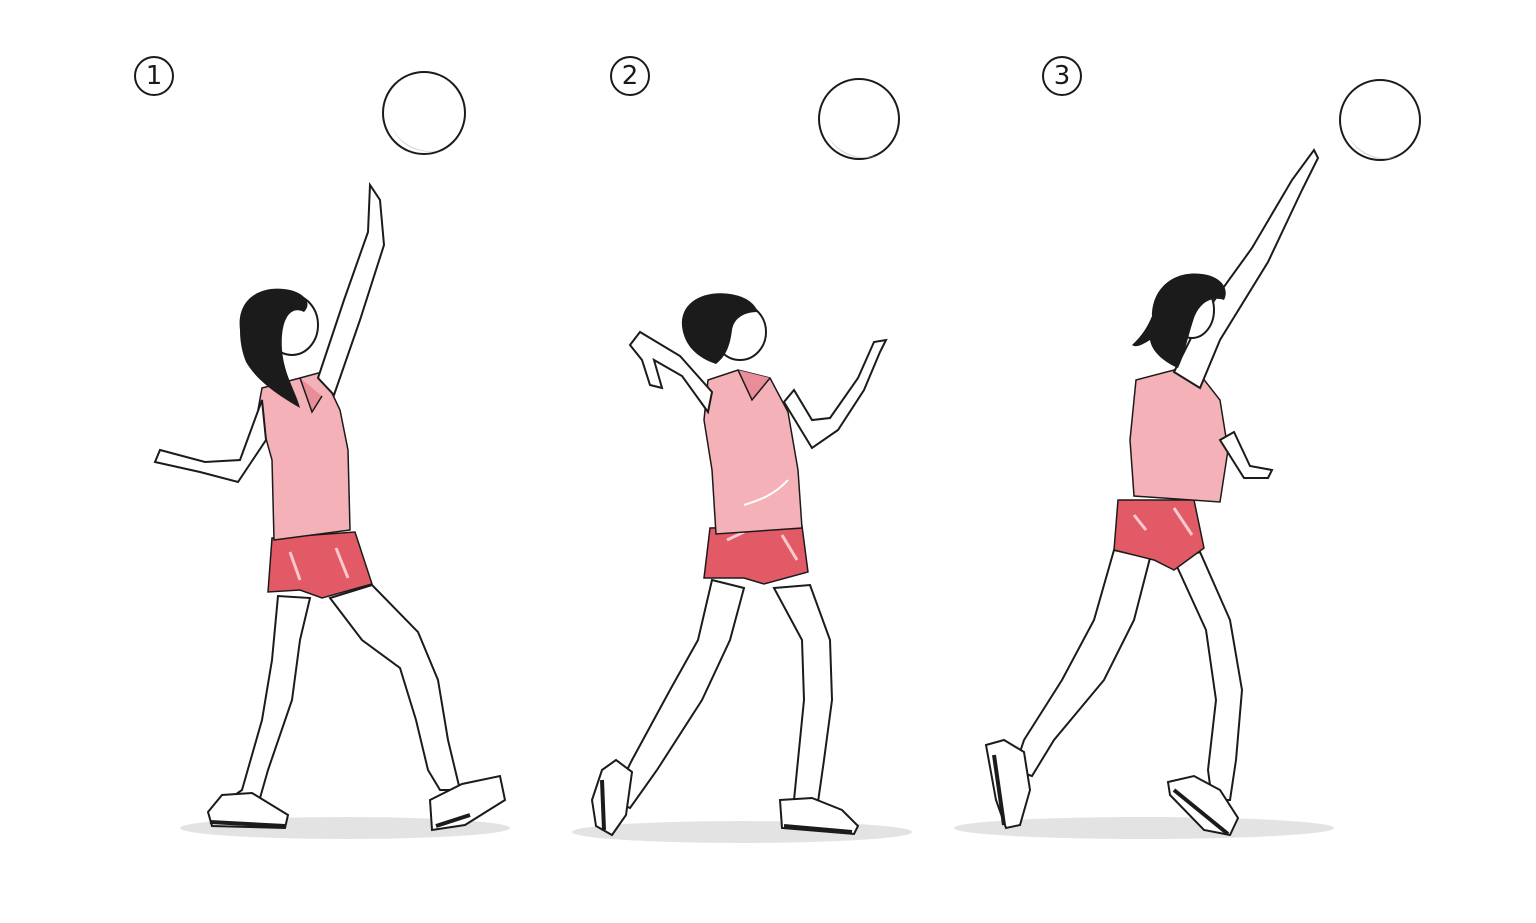 This screenshot has width=1536, height=923. I want to click on step-1-label: 1, so click(154, 76).